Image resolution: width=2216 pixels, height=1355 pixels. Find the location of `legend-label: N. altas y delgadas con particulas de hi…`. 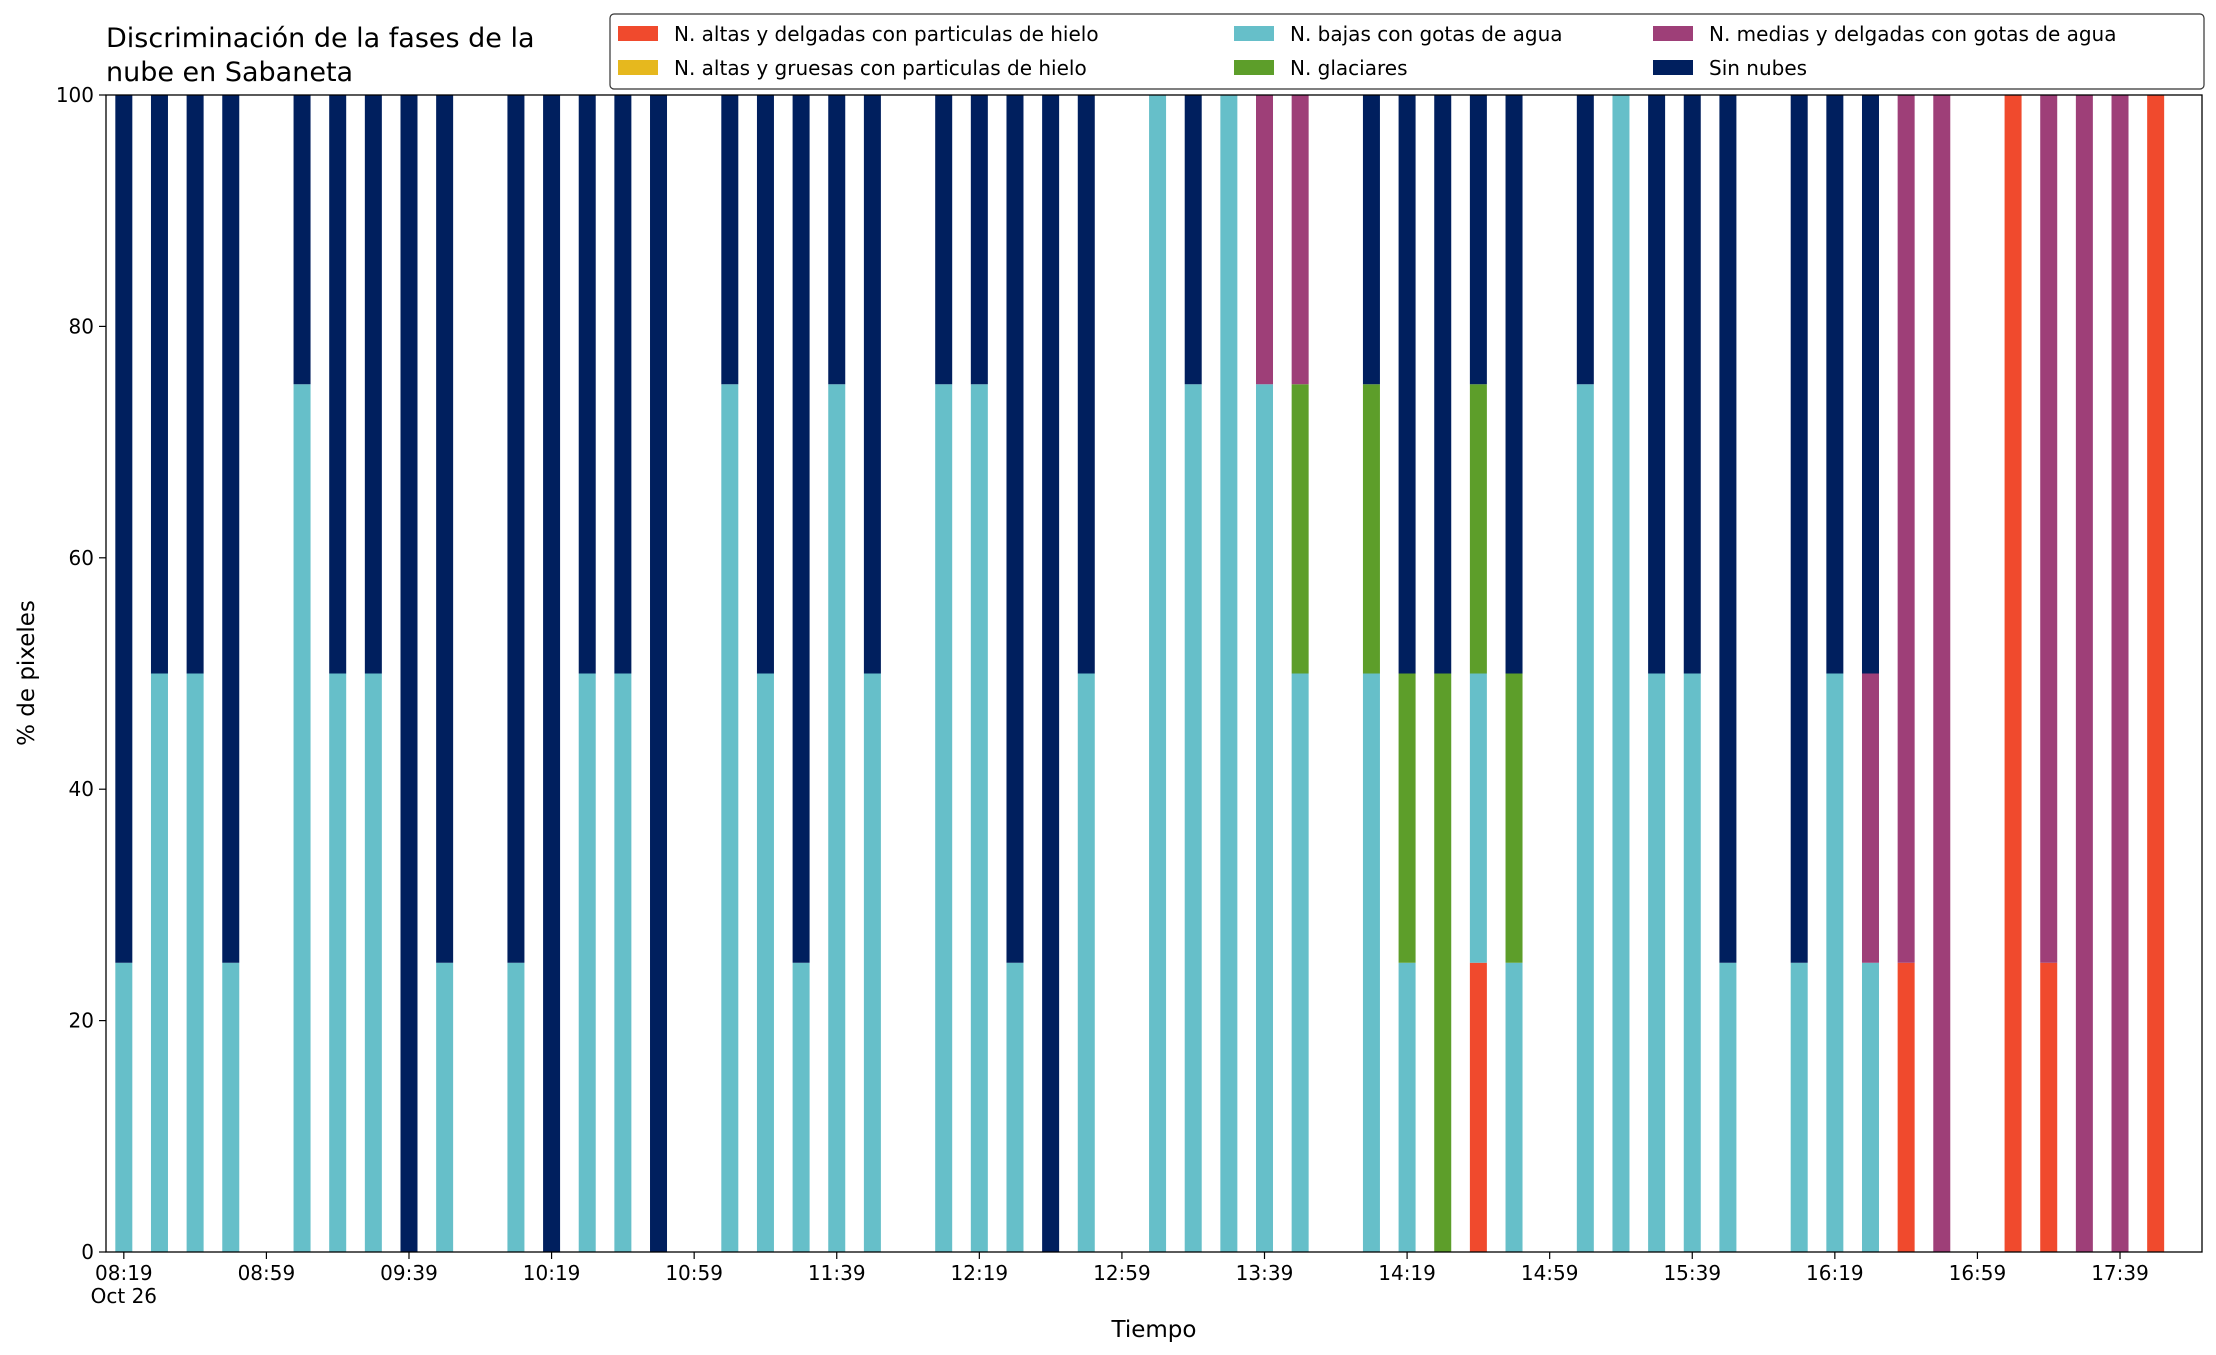

legend-label: N. altas y delgadas con particulas de hi… is located at coordinates (886, 34).